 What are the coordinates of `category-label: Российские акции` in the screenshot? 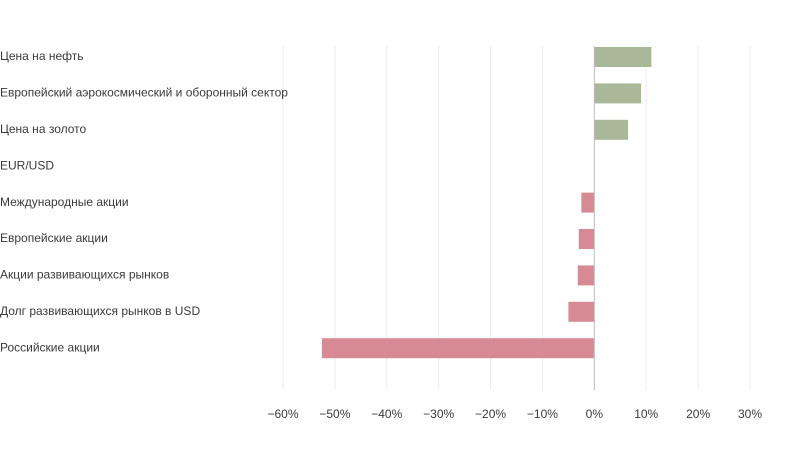 It's located at (50, 347).